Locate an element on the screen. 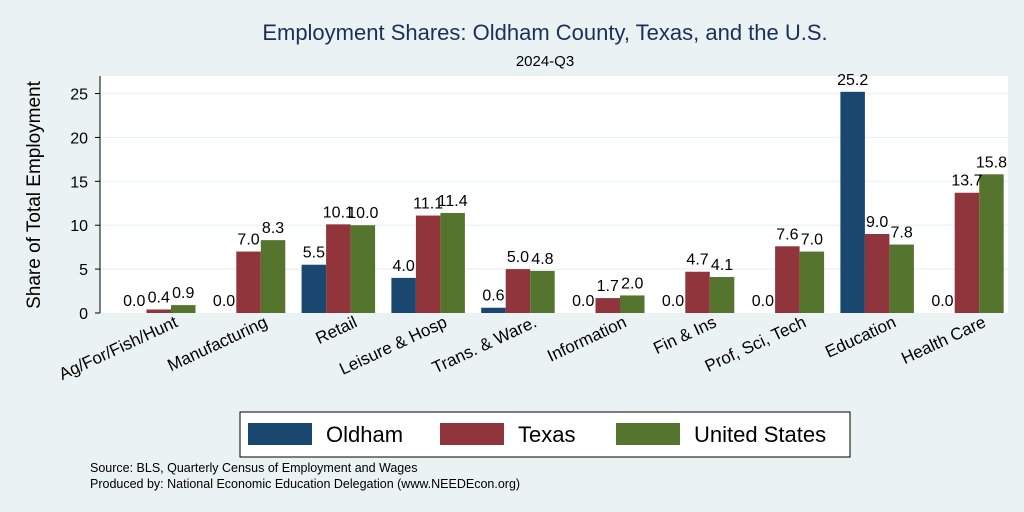 The image size is (1024, 512). category-label: Information is located at coordinates (586, 338).